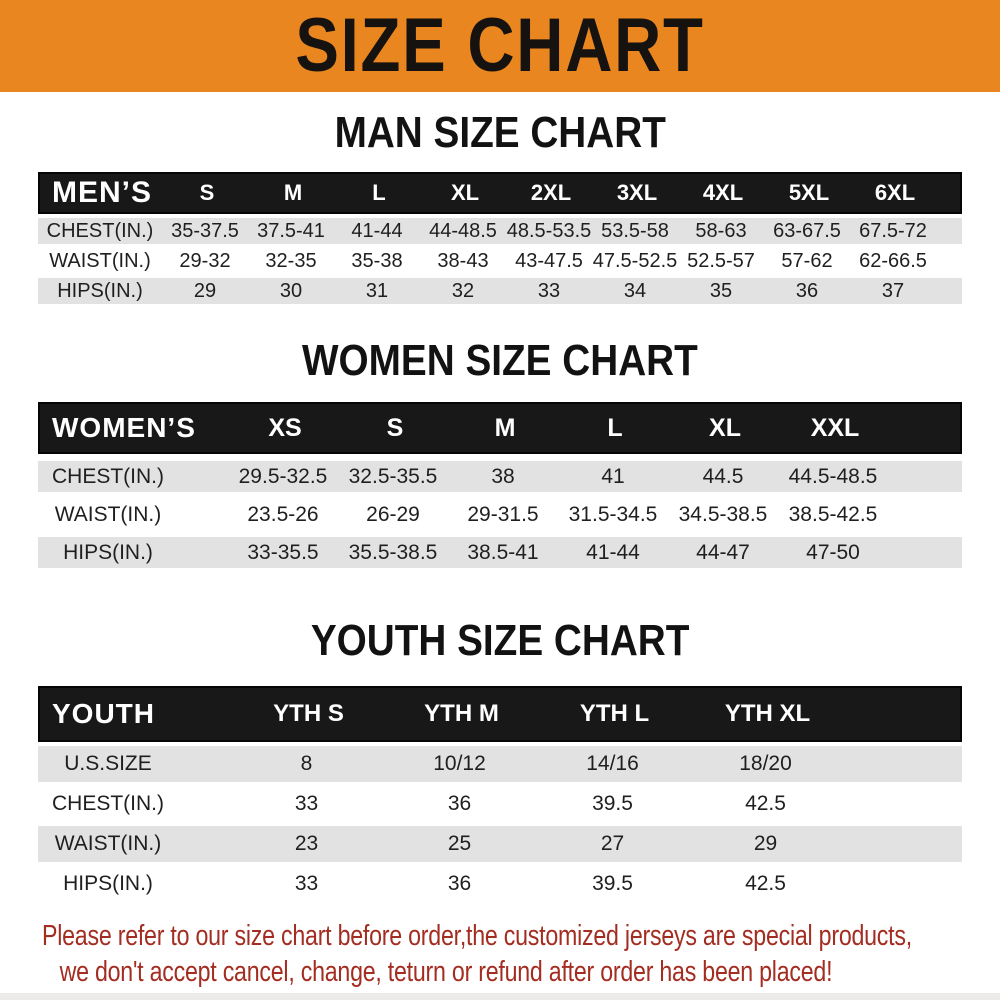 Image resolution: width=1000 pixels, height=1000 pixels. I want to click on men-chest-in-value-8: 67.5-72, so click(893, 230).